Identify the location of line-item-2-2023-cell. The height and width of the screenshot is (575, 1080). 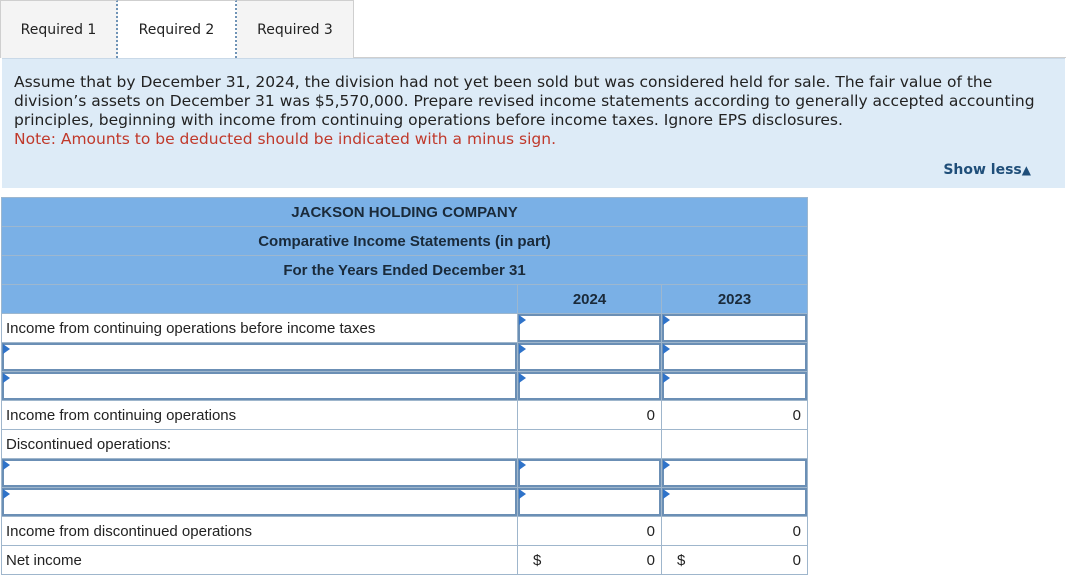
(734, 386).